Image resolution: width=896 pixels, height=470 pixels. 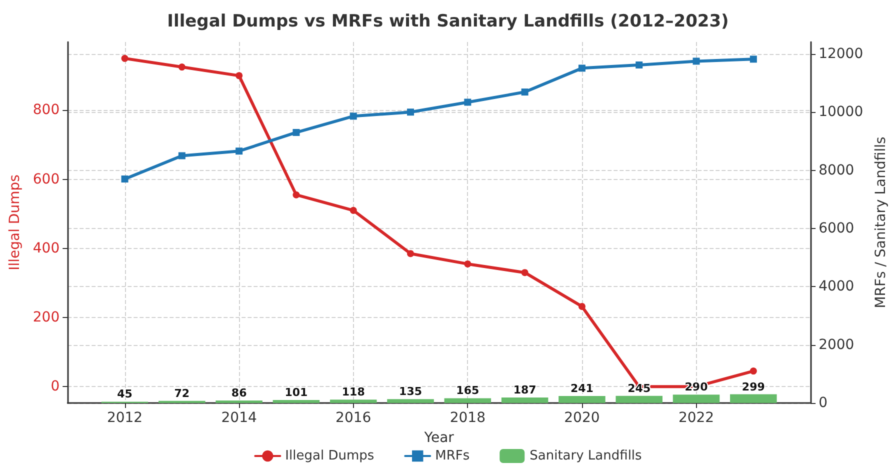 I want to click on legend-label: Sanitary Landfills, so click(x=586, y=456).